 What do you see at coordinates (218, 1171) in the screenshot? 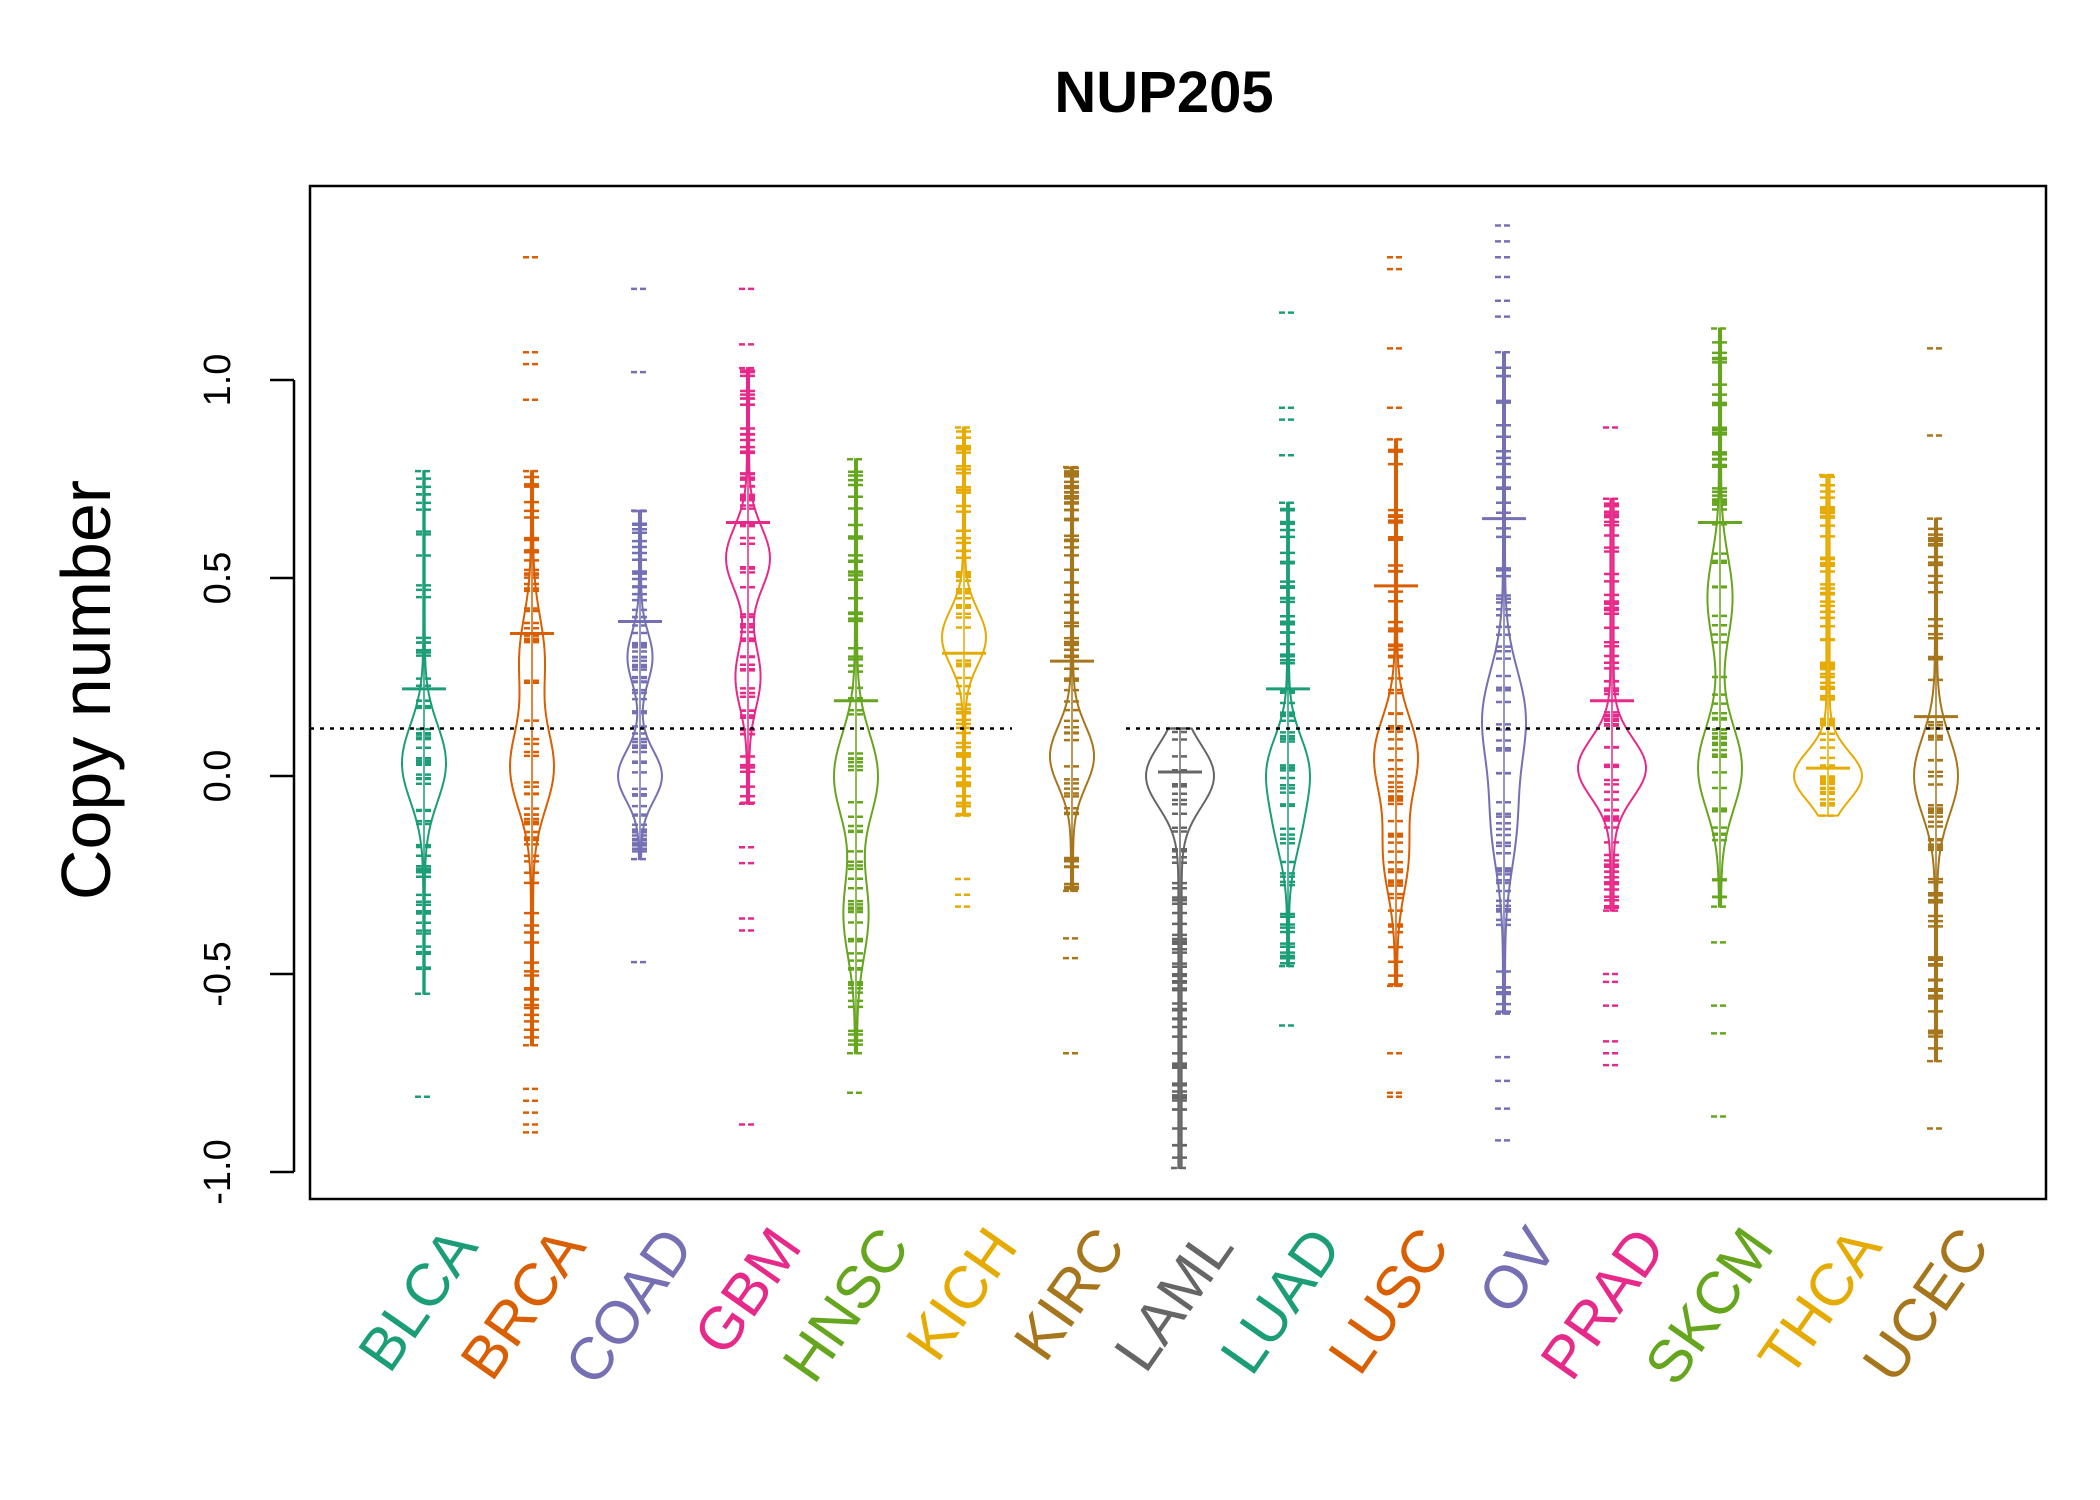
I see `y-tick-label: -1.0` at bounding box center [218, 1171].